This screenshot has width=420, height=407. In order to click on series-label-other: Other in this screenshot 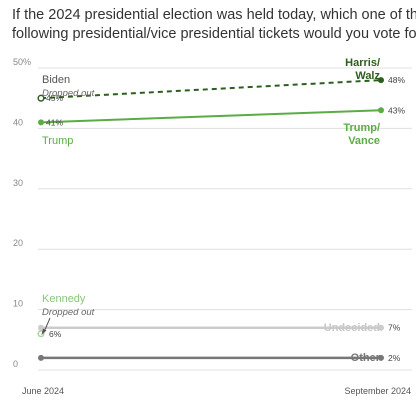, I will do `click(366, 358)`.